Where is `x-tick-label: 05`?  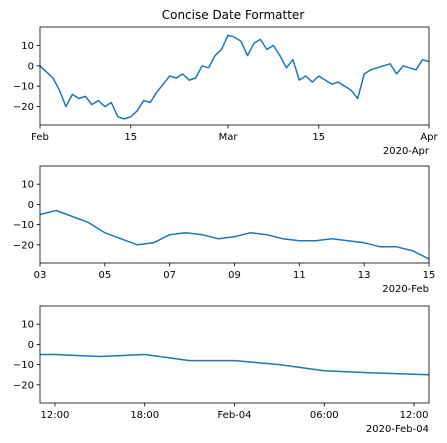 x-tick-label: 05 is located at coordinates (104, 275).